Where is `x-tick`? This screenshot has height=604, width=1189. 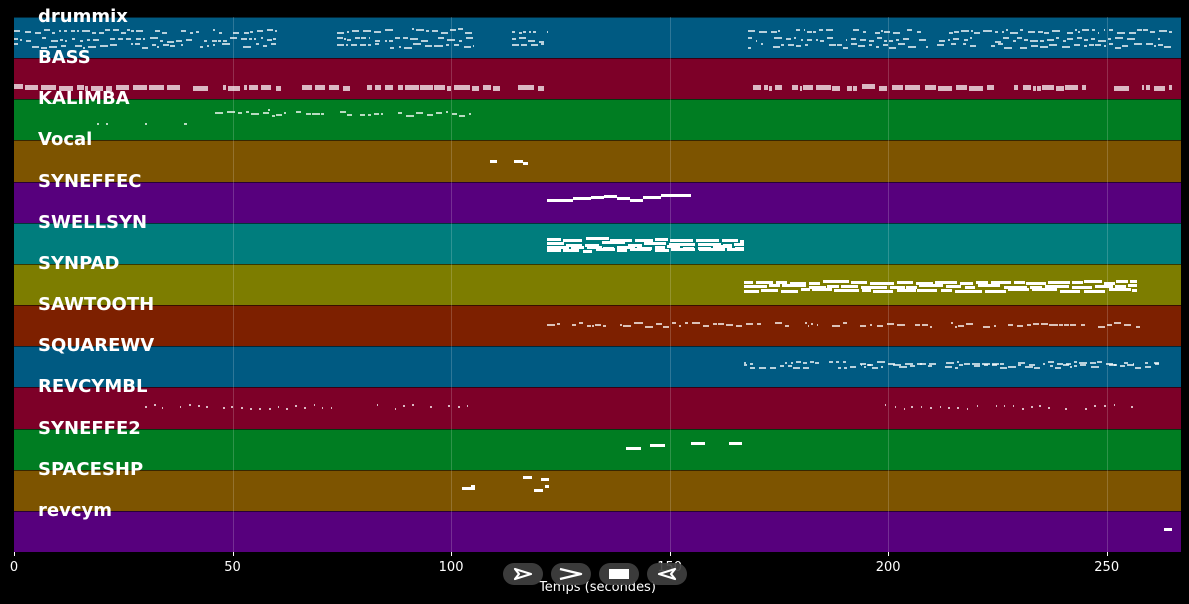 x-tick is located at coordinates (1107, 554).